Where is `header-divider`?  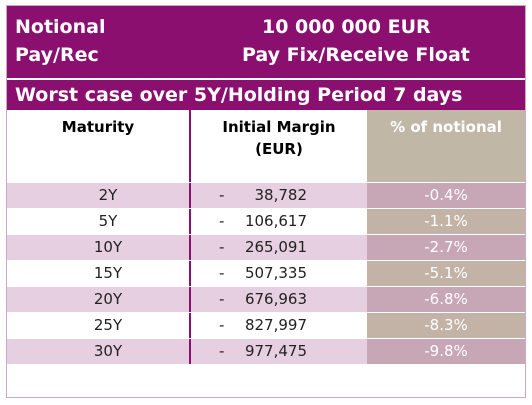
header-divider is located at coordinates (266, 79).